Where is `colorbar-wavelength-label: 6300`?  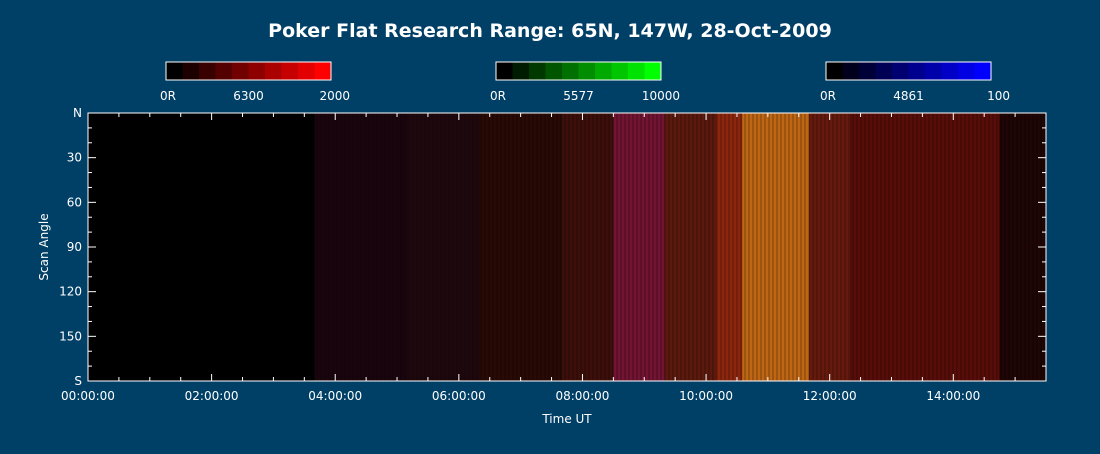 colorbar-wavelength-label: 6300 is located at coordinates (248, 96).